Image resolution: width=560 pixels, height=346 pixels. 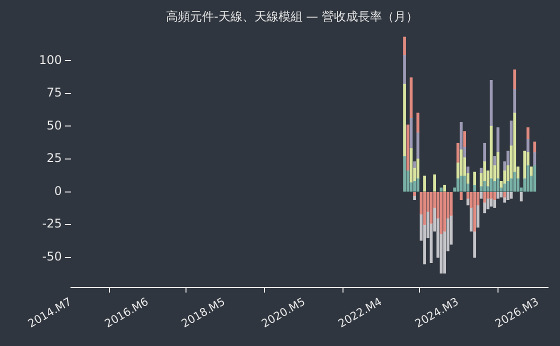 I want to click on y-tick-label: 0, so click(x=58, y=191).